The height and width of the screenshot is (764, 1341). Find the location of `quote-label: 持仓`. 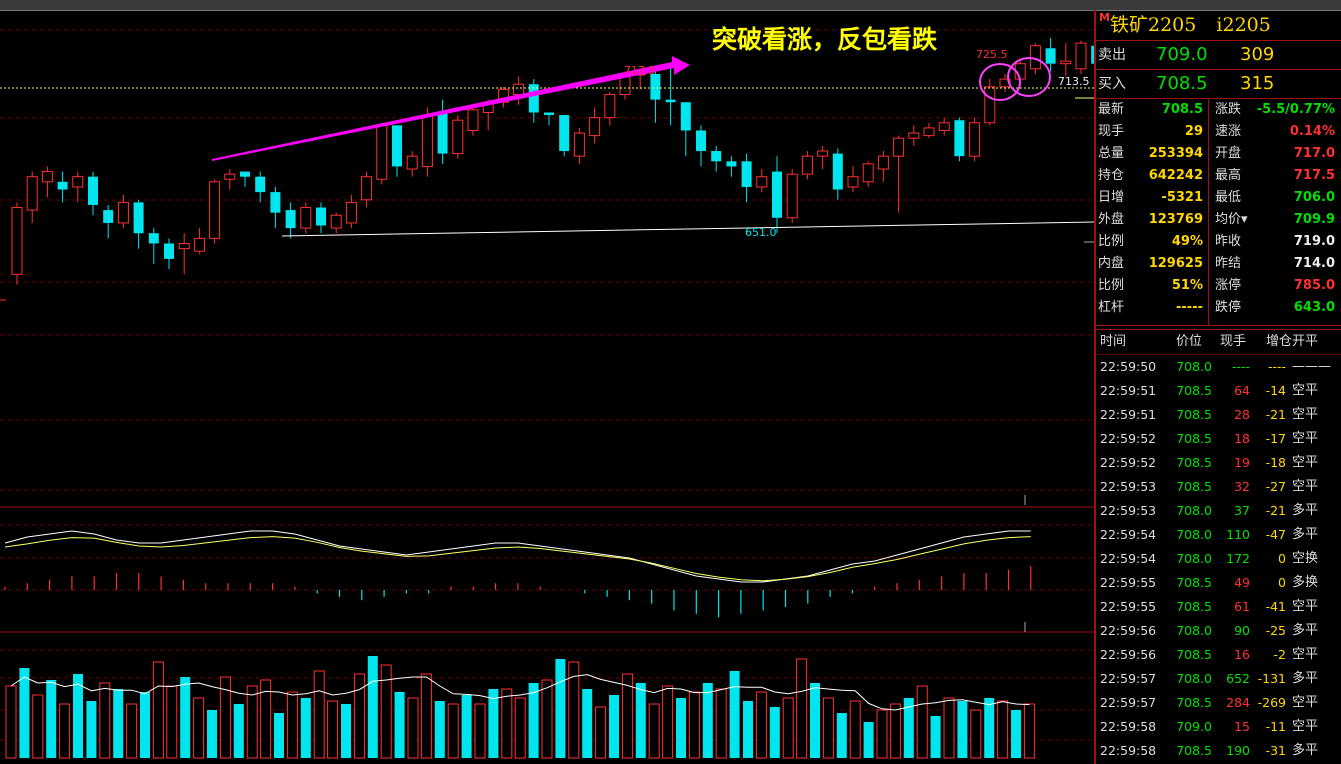

quote-label: 持仓 is located at coordinates (1111, 175).